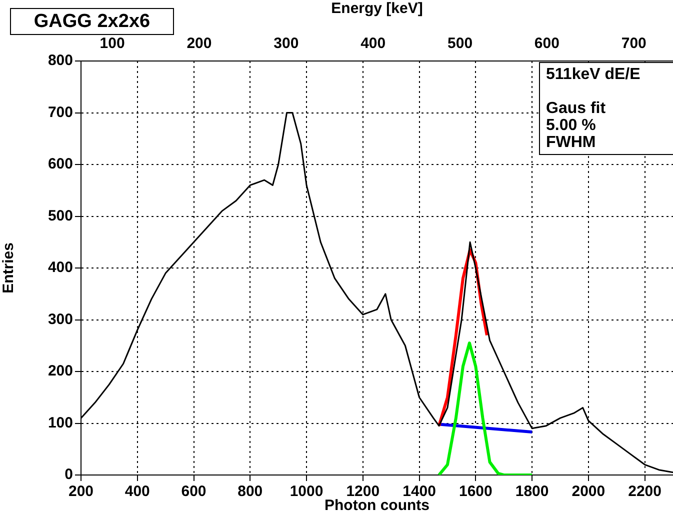 This screenshot has width=673, height=515. What do you see at coordinates (60, 267) in the screenshot?
I see `y-tick-label: 400` at bounding box center [60, 267].